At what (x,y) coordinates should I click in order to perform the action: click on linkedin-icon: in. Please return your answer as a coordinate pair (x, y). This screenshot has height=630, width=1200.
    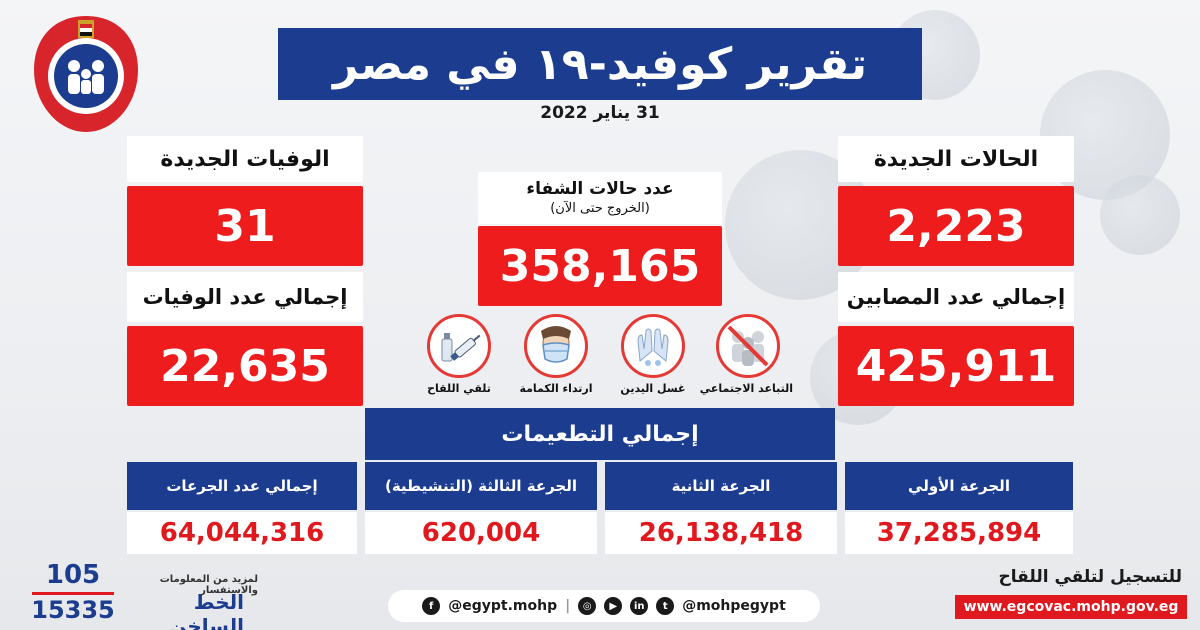
    Looking at the image, I should click on (639, 606).